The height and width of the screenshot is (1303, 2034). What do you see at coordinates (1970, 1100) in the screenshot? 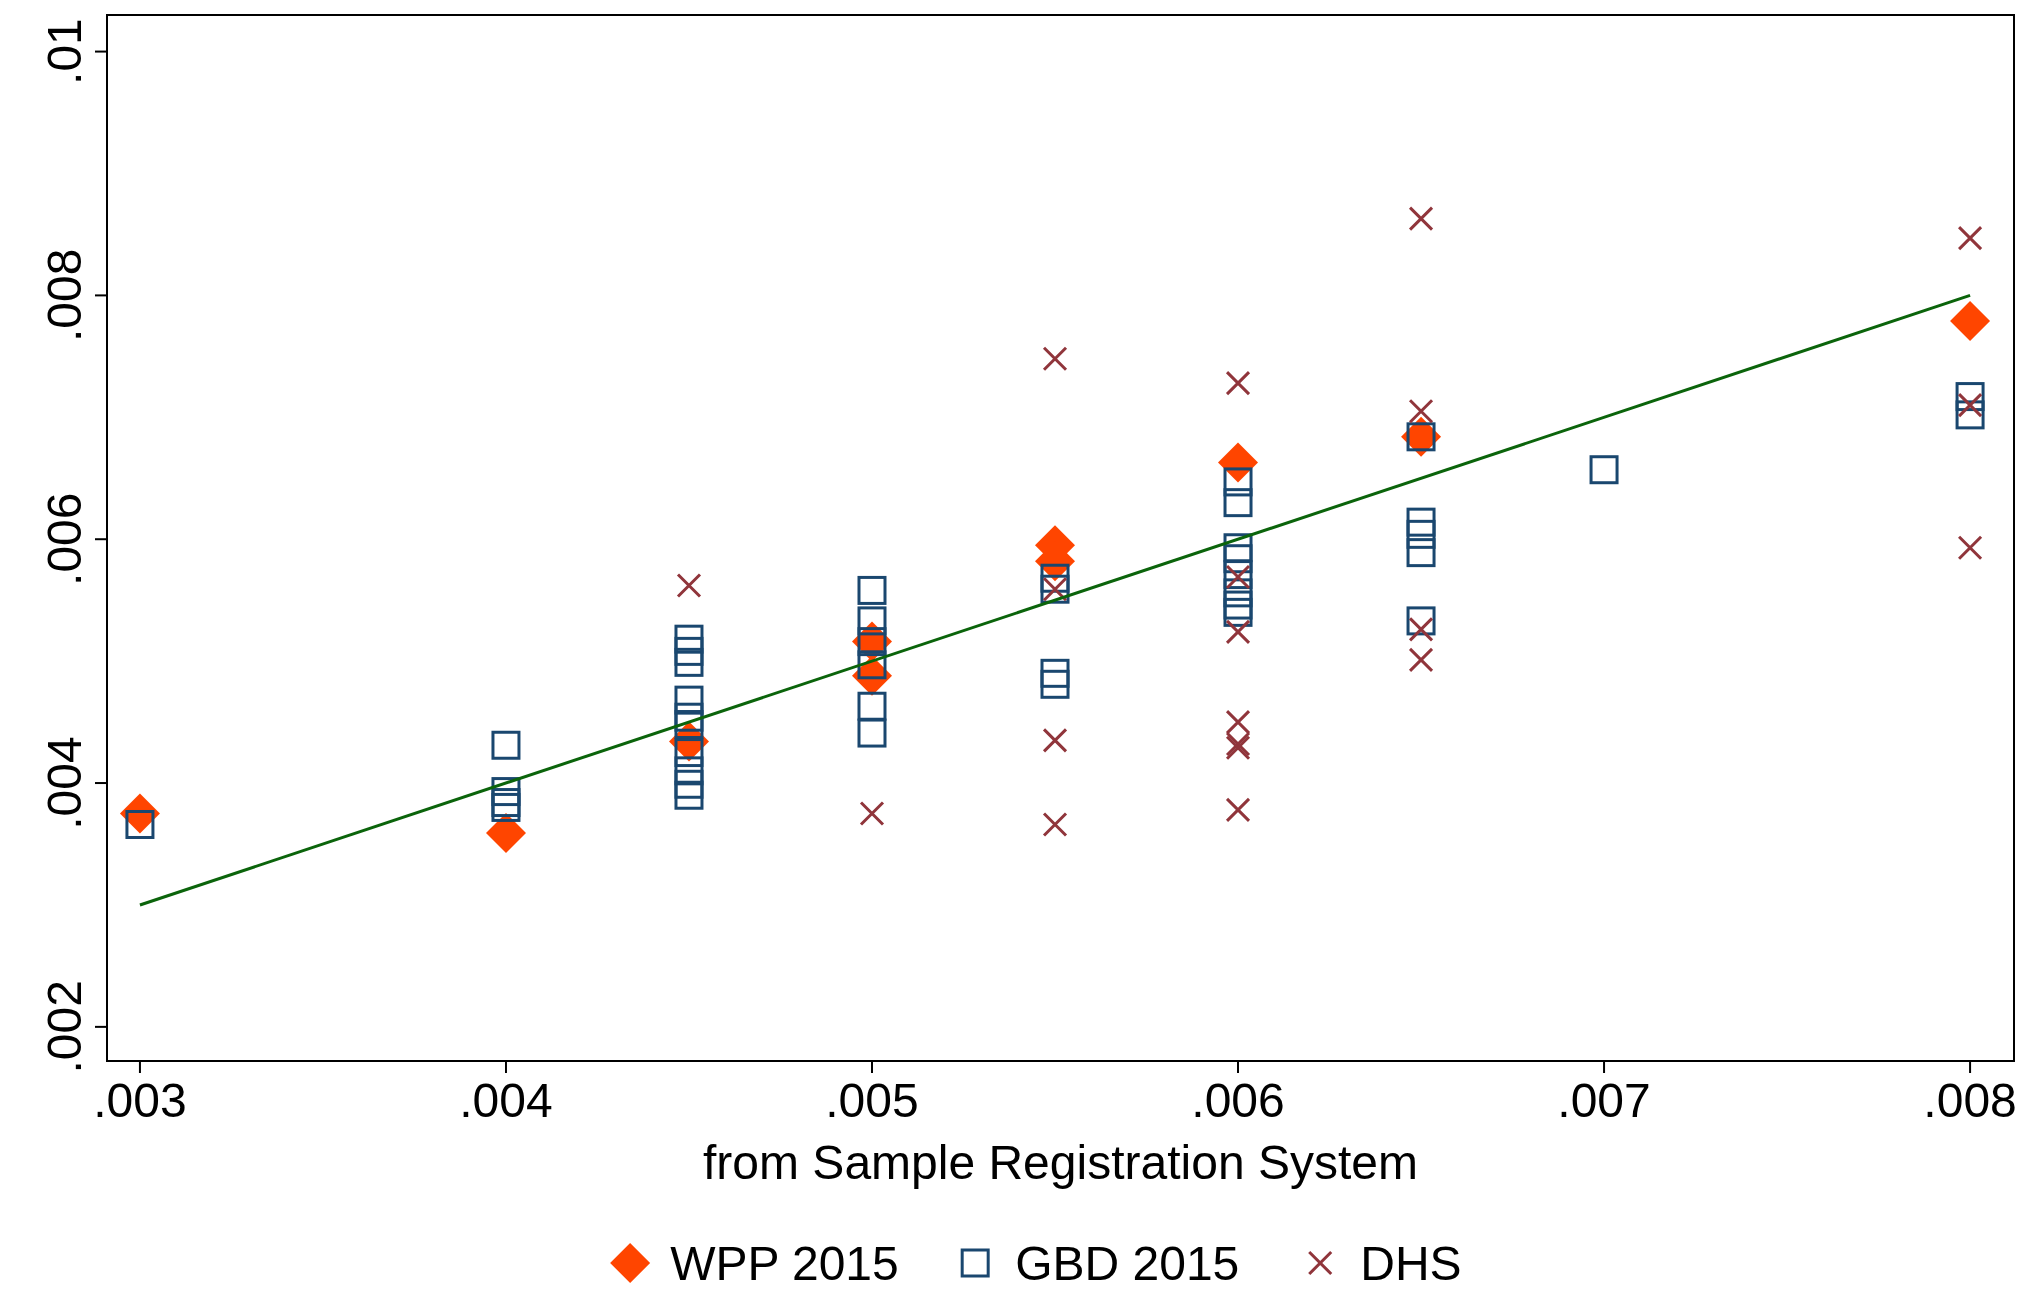
I see `x-tick-label: .008` at bounding box center [1970, 1100].